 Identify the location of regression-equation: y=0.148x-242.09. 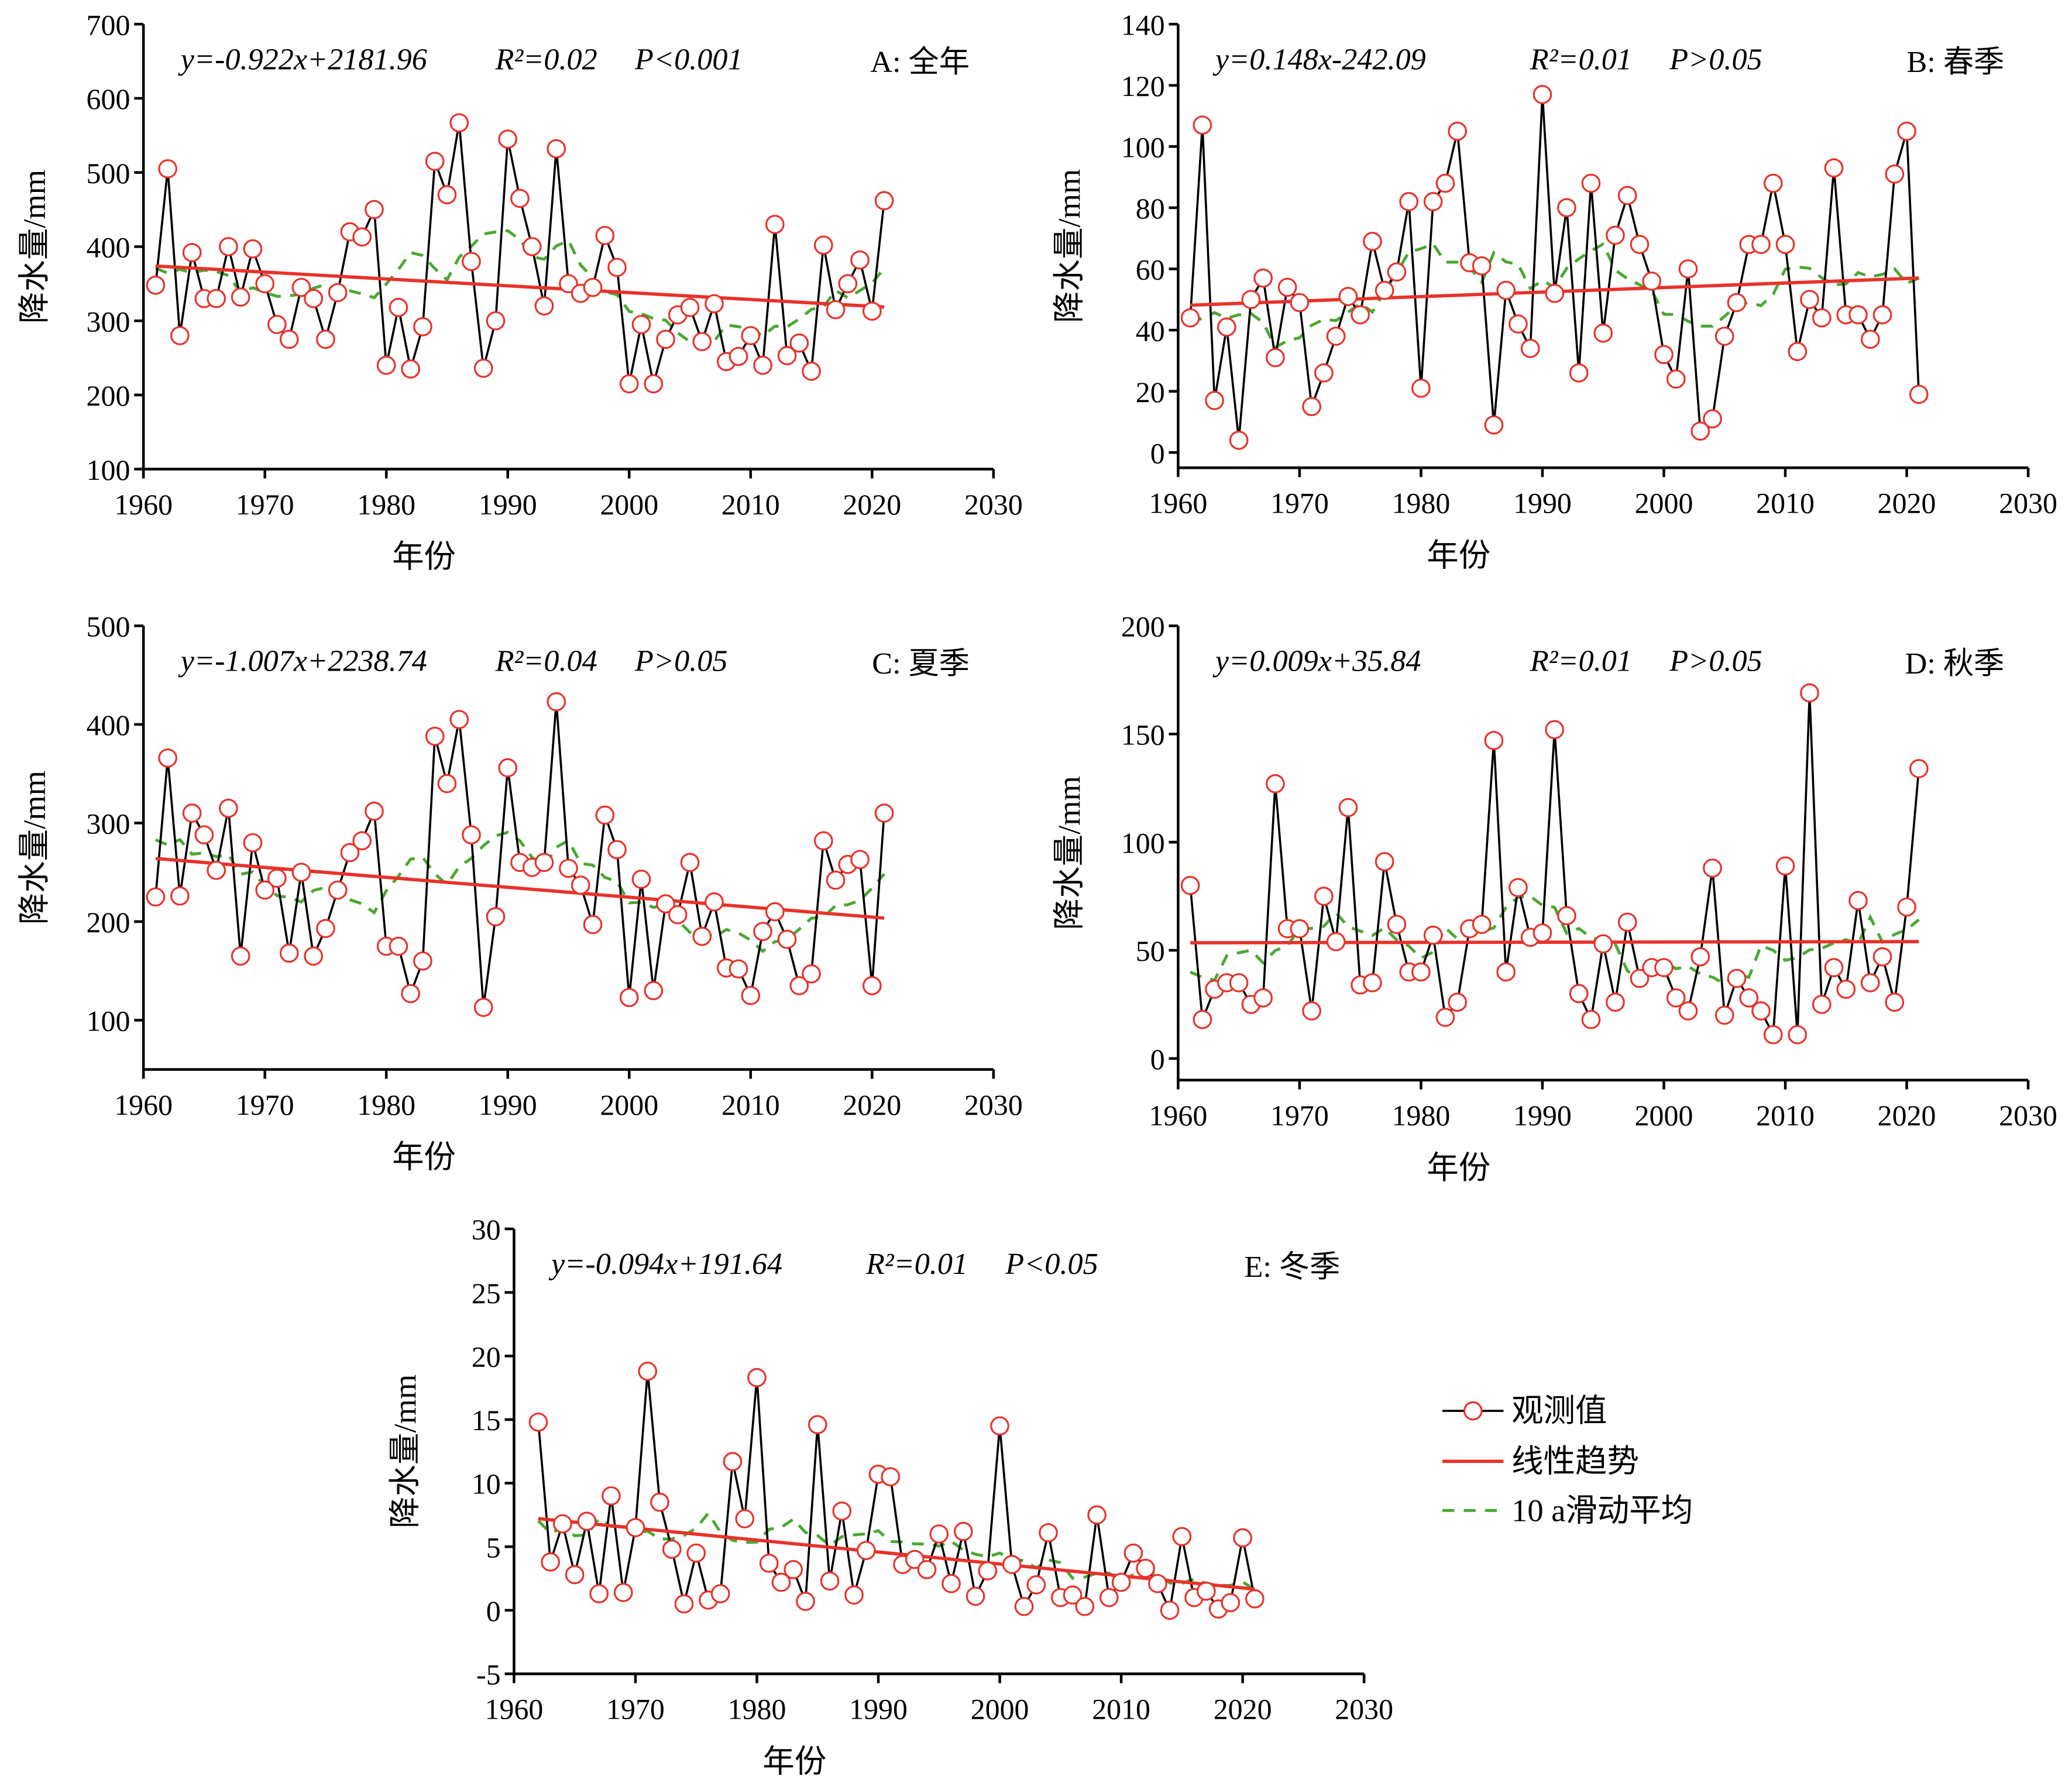
(1319, 59).